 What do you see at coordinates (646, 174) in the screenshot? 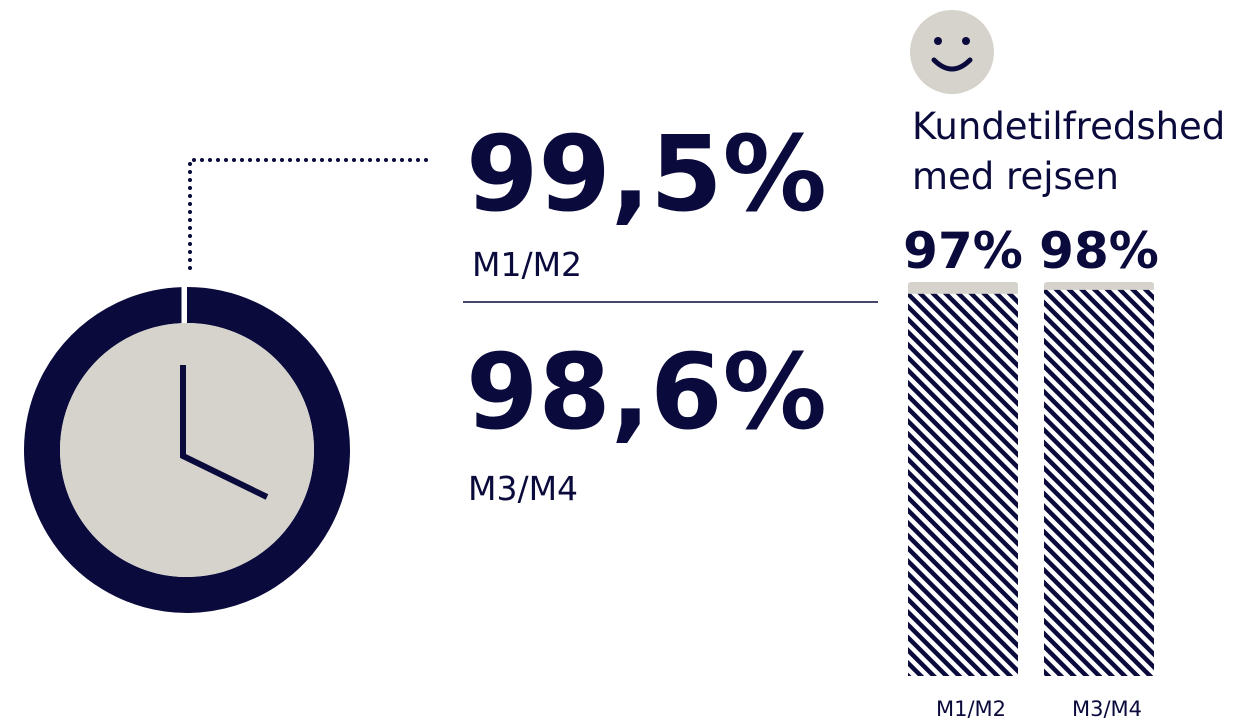
I see `punctuality-value: 99,5%` at bounding box center [646, 174].